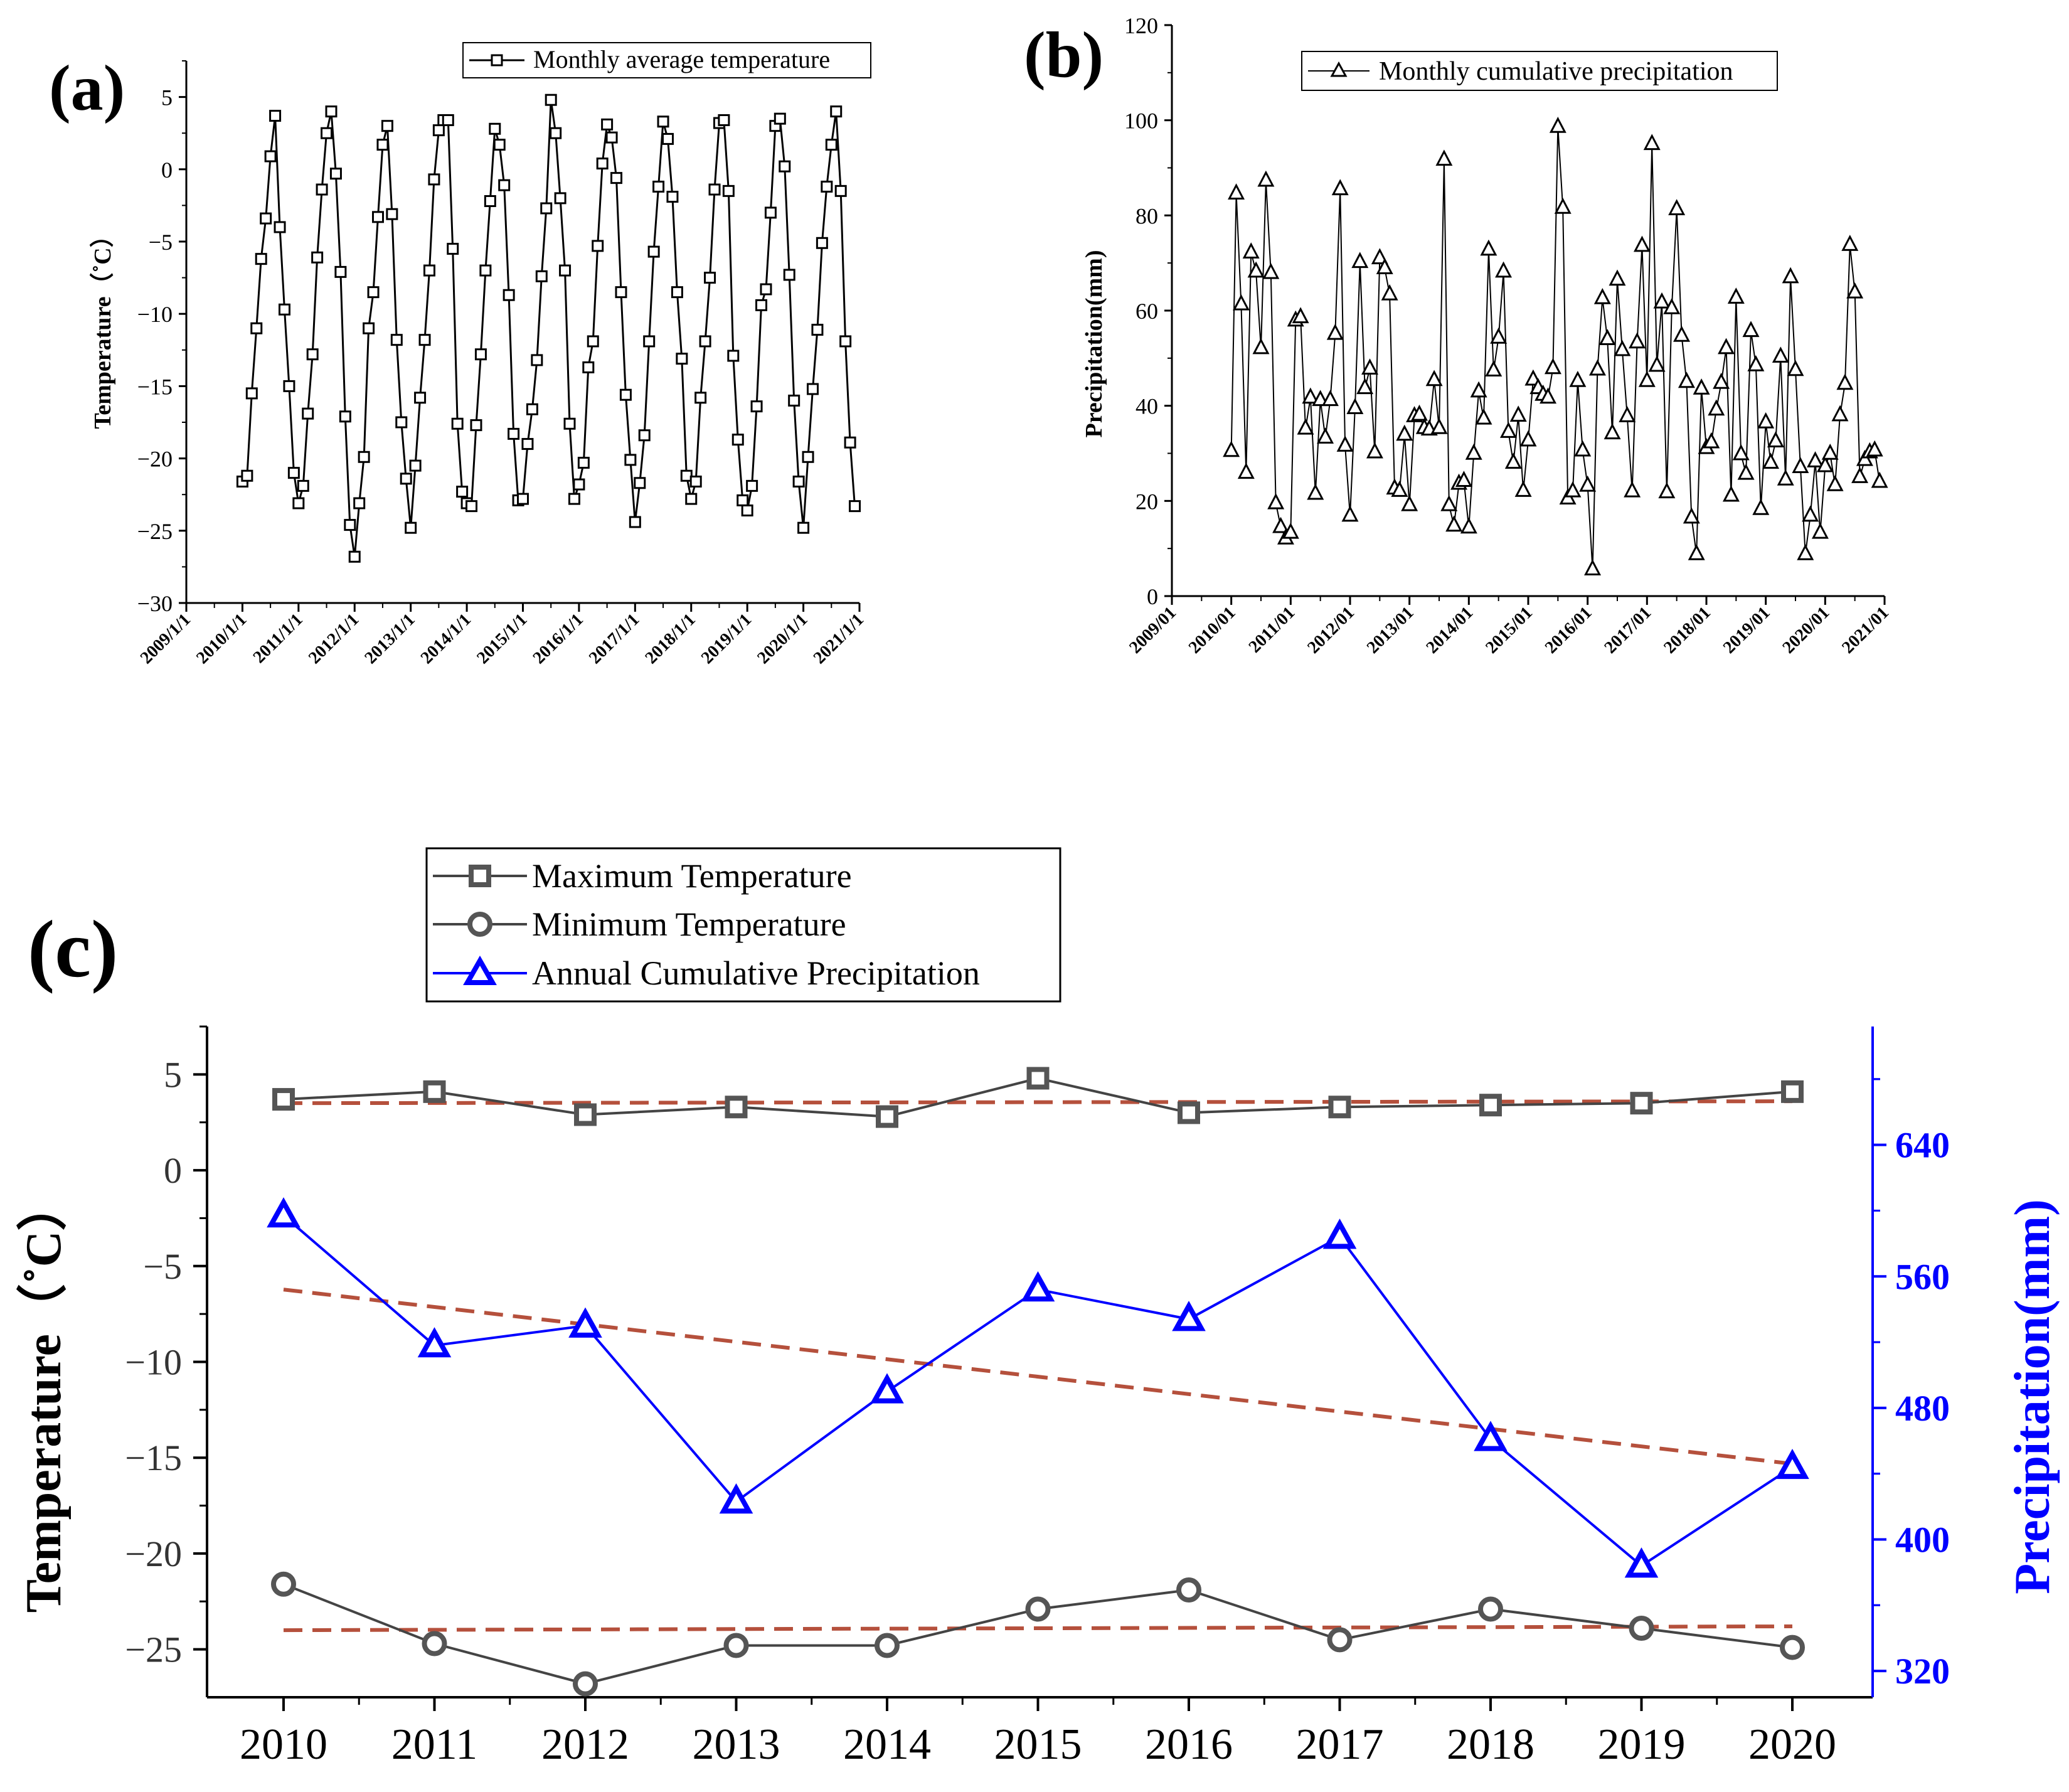 The height and width of the screenshot is (1792, 2069). Describe the element at coordinates (1509, 630) in the screenshot. I see `panel-b-x-tick-label: 2015/01` at that location.